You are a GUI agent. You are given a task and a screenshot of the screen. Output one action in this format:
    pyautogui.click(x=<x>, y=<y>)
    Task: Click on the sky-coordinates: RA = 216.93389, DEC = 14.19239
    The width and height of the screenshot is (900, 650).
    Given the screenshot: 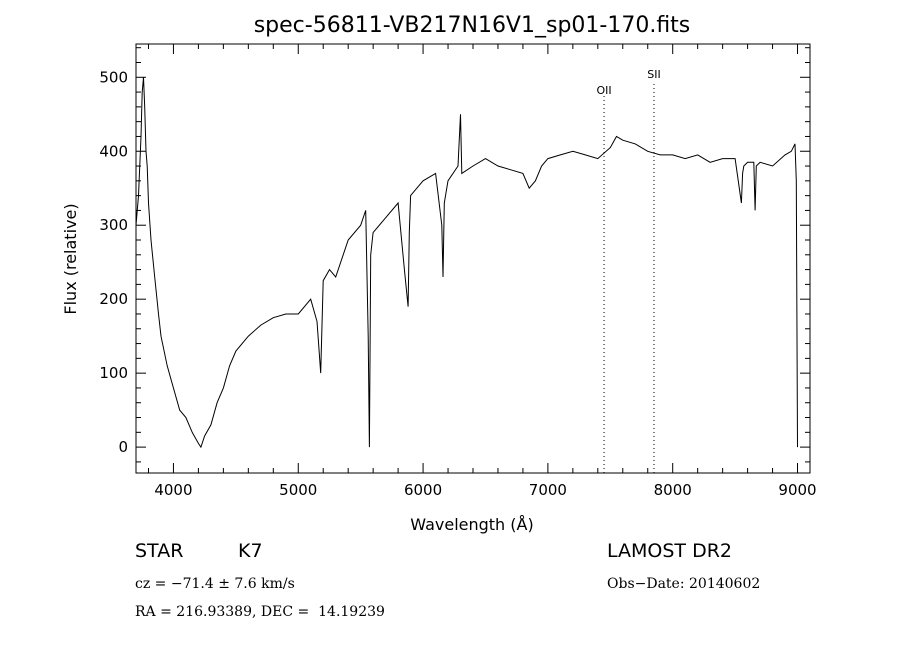 What is the action you would take?
    pyautogui.click(x=260, y=612)
    